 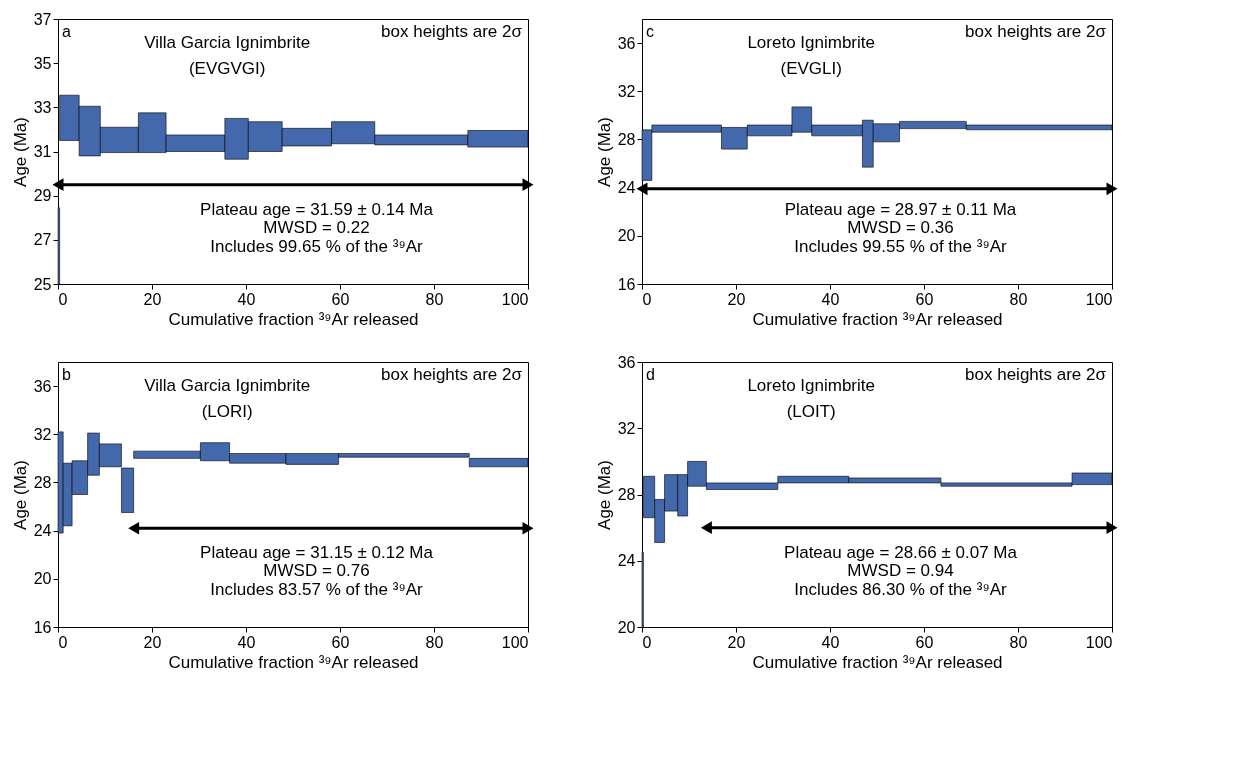 I want to click on annotation: d, so click(x=650, y=375).